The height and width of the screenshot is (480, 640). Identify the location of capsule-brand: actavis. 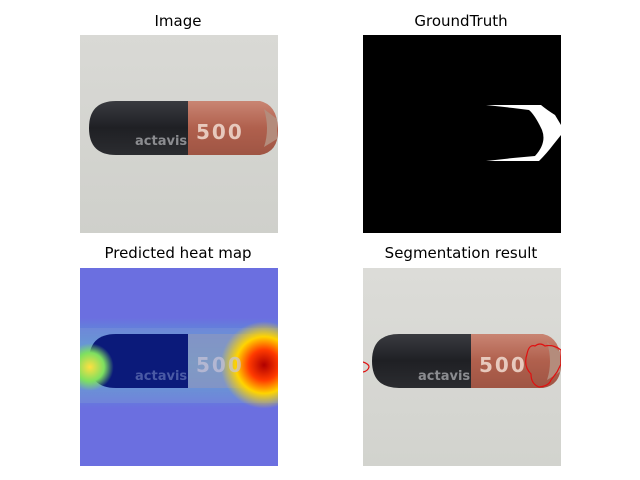
(161, 141).